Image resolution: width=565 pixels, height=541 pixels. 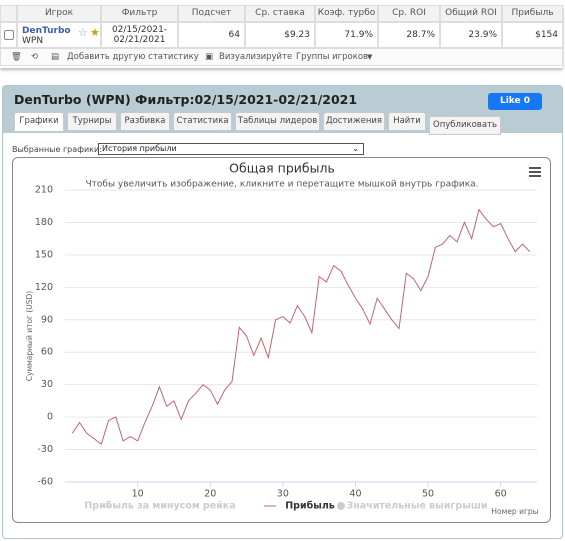 I want to click on select-arrow: ⌄, so click(x=355, y=148).